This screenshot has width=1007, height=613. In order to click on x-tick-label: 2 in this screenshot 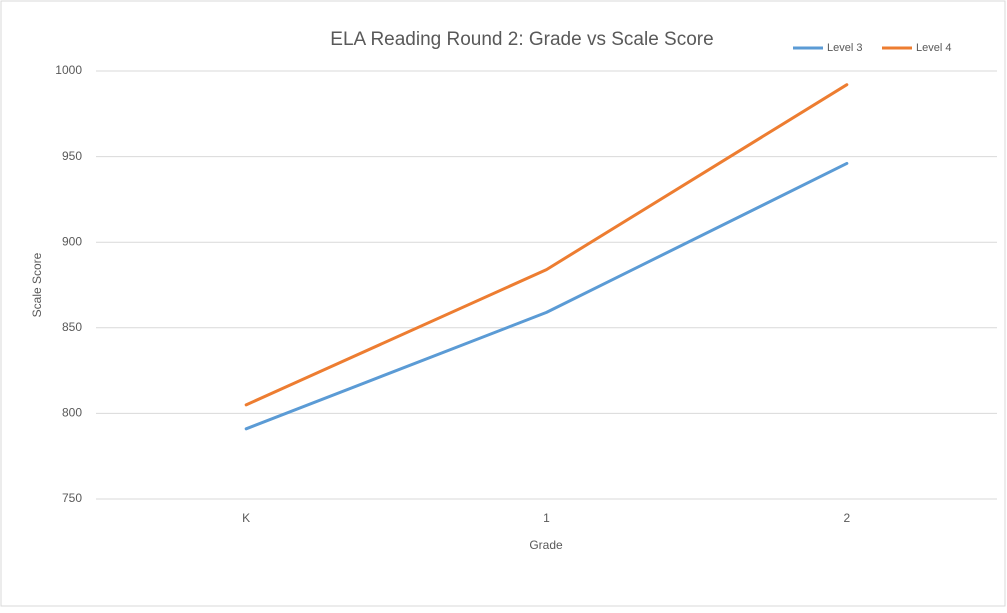, I will do `click(846, 518)`.